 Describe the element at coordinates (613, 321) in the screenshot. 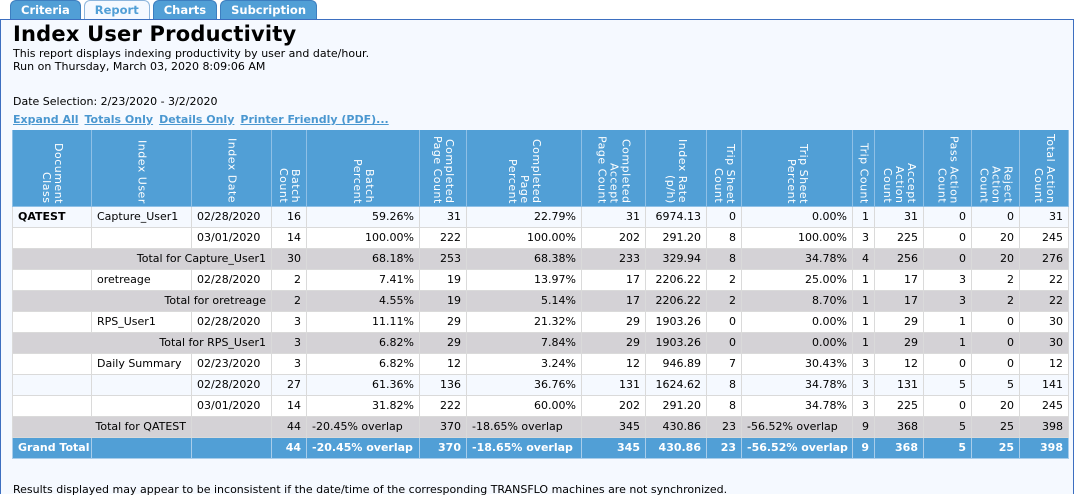

I see `table-cell: 29` at that location.